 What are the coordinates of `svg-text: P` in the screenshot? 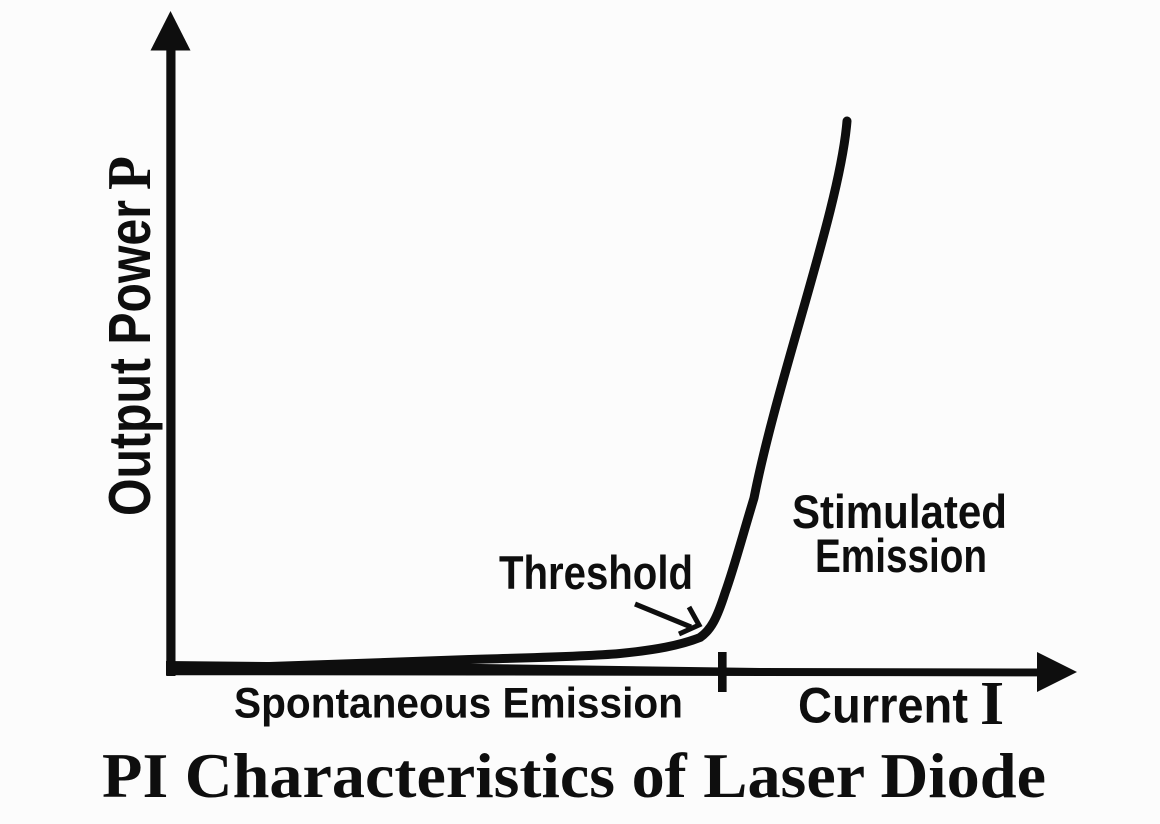 It's located at (130, 173).